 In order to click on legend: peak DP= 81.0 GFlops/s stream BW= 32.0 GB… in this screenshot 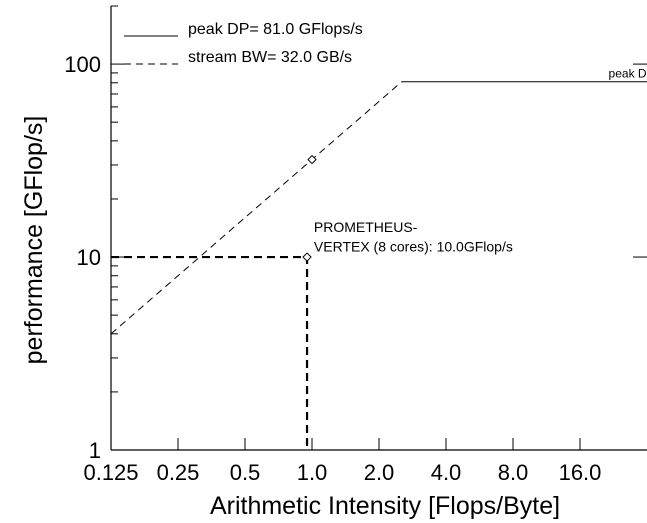, I will do `click(243, 43)`.